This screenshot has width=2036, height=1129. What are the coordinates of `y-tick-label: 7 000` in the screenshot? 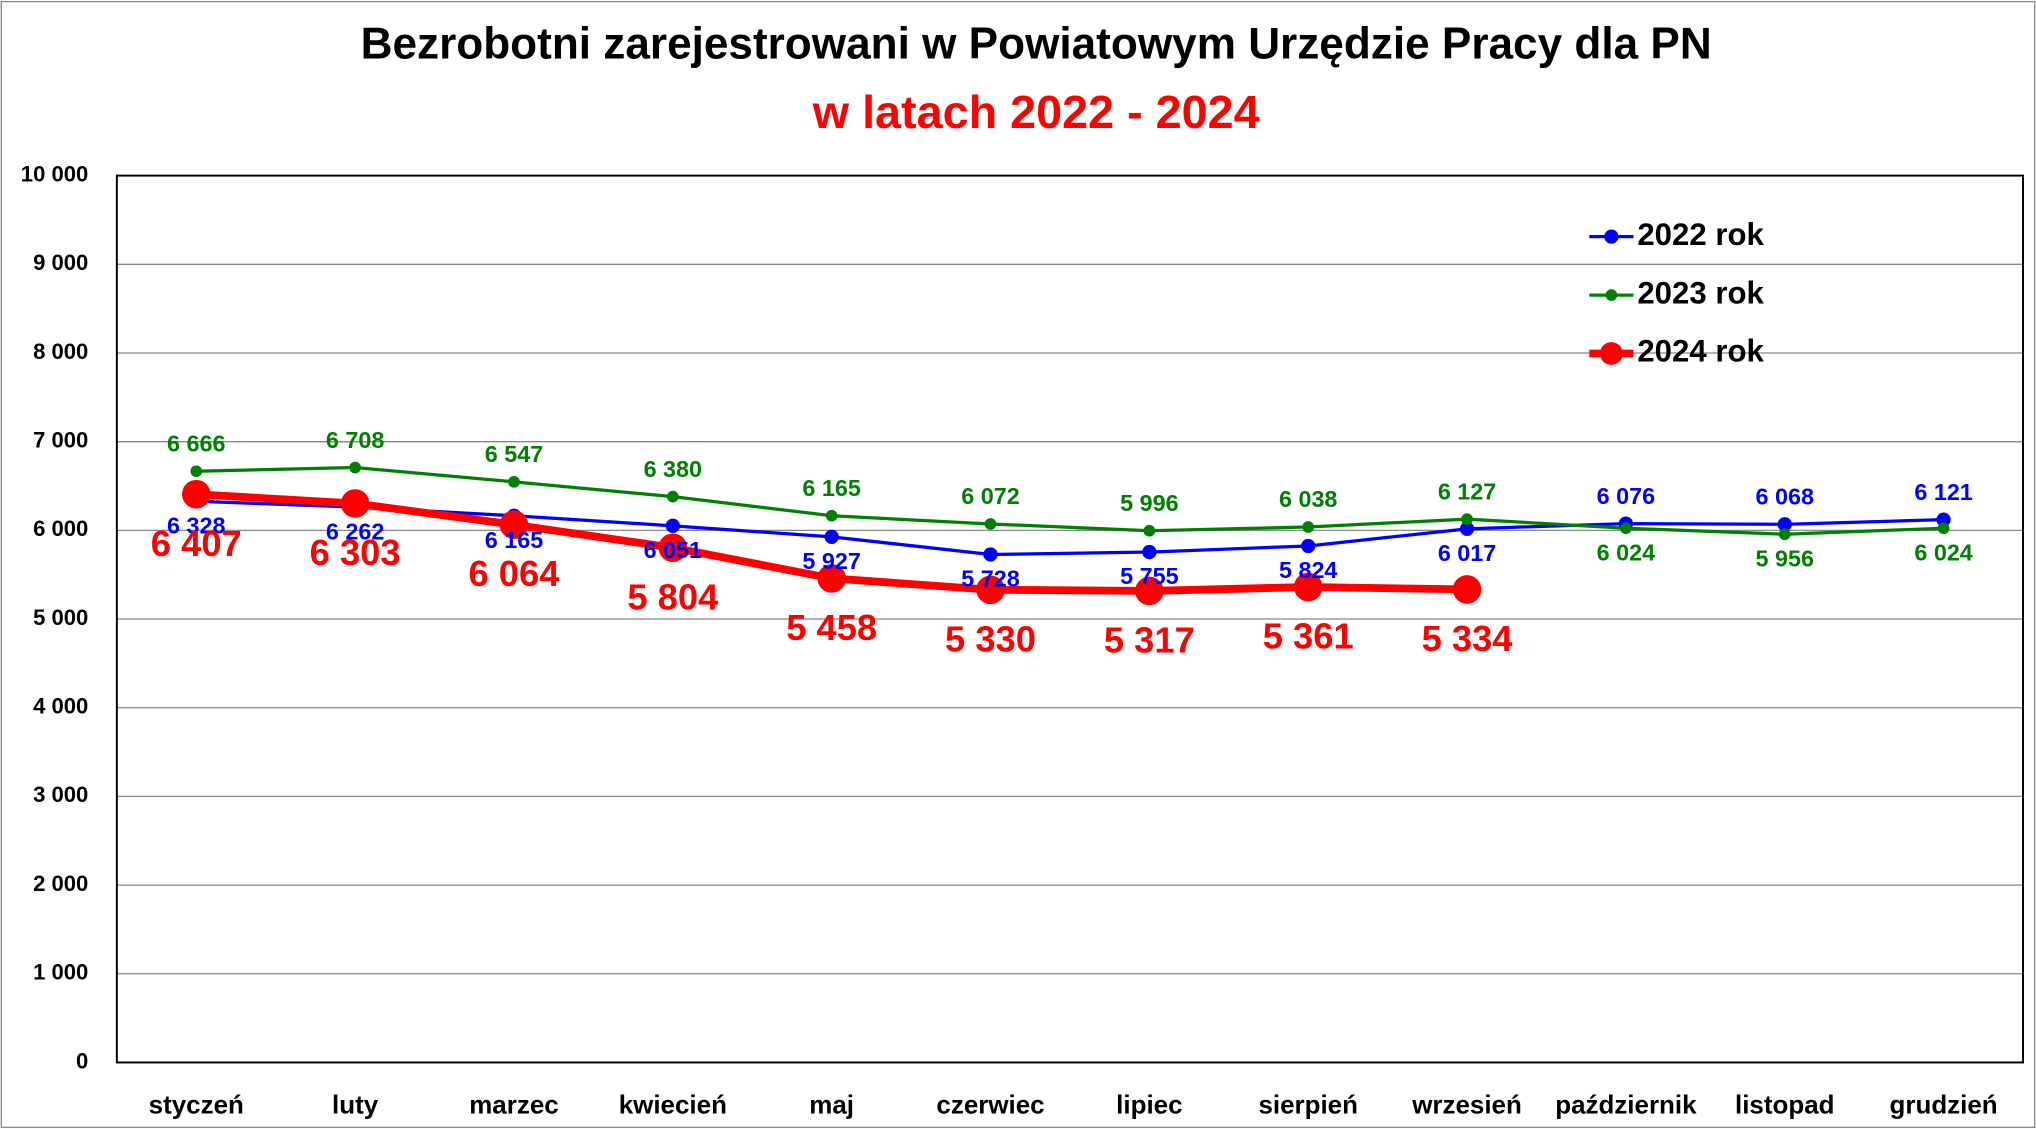 It's located at (60, 439).